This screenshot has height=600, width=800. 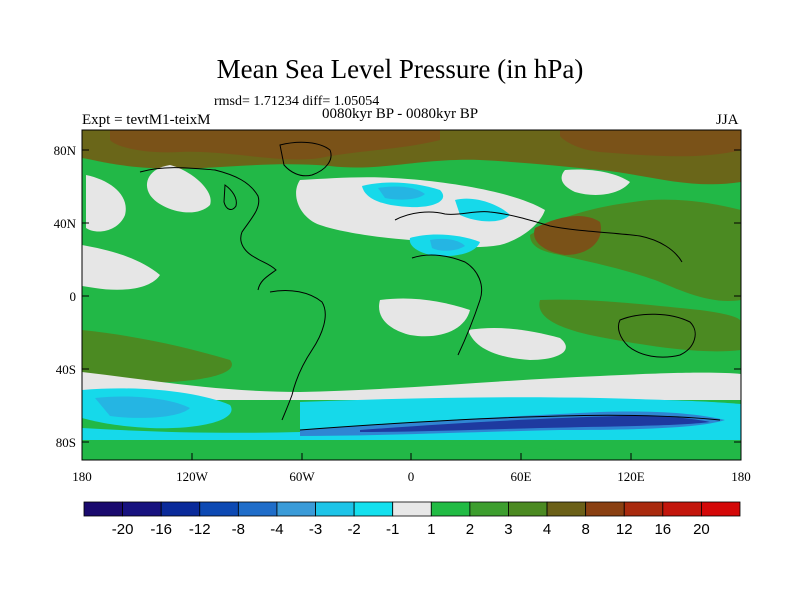 What do you see at coordinates (305, 159) in the screenshot?
I see `coast-greenland` at bounding box center [305, 159].